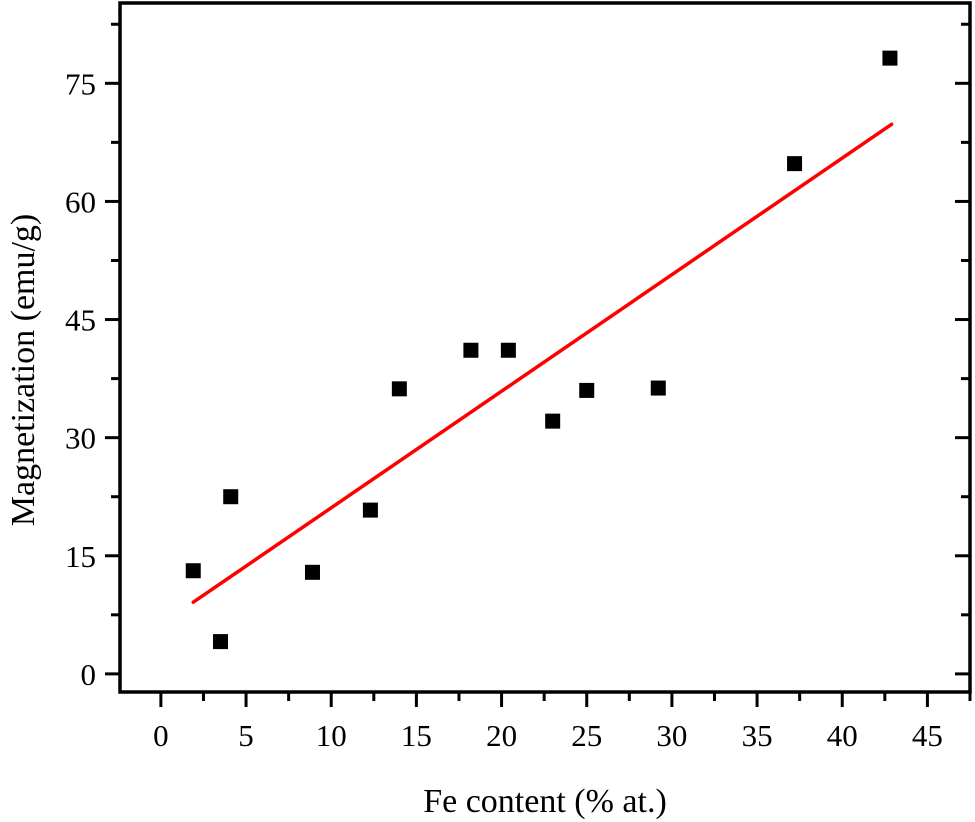 The image size is (975, 822). What do you see at coordinates (246, 735) in the screenshot?
I see `x-tick-label: 5` at bounding box center [246, 735].